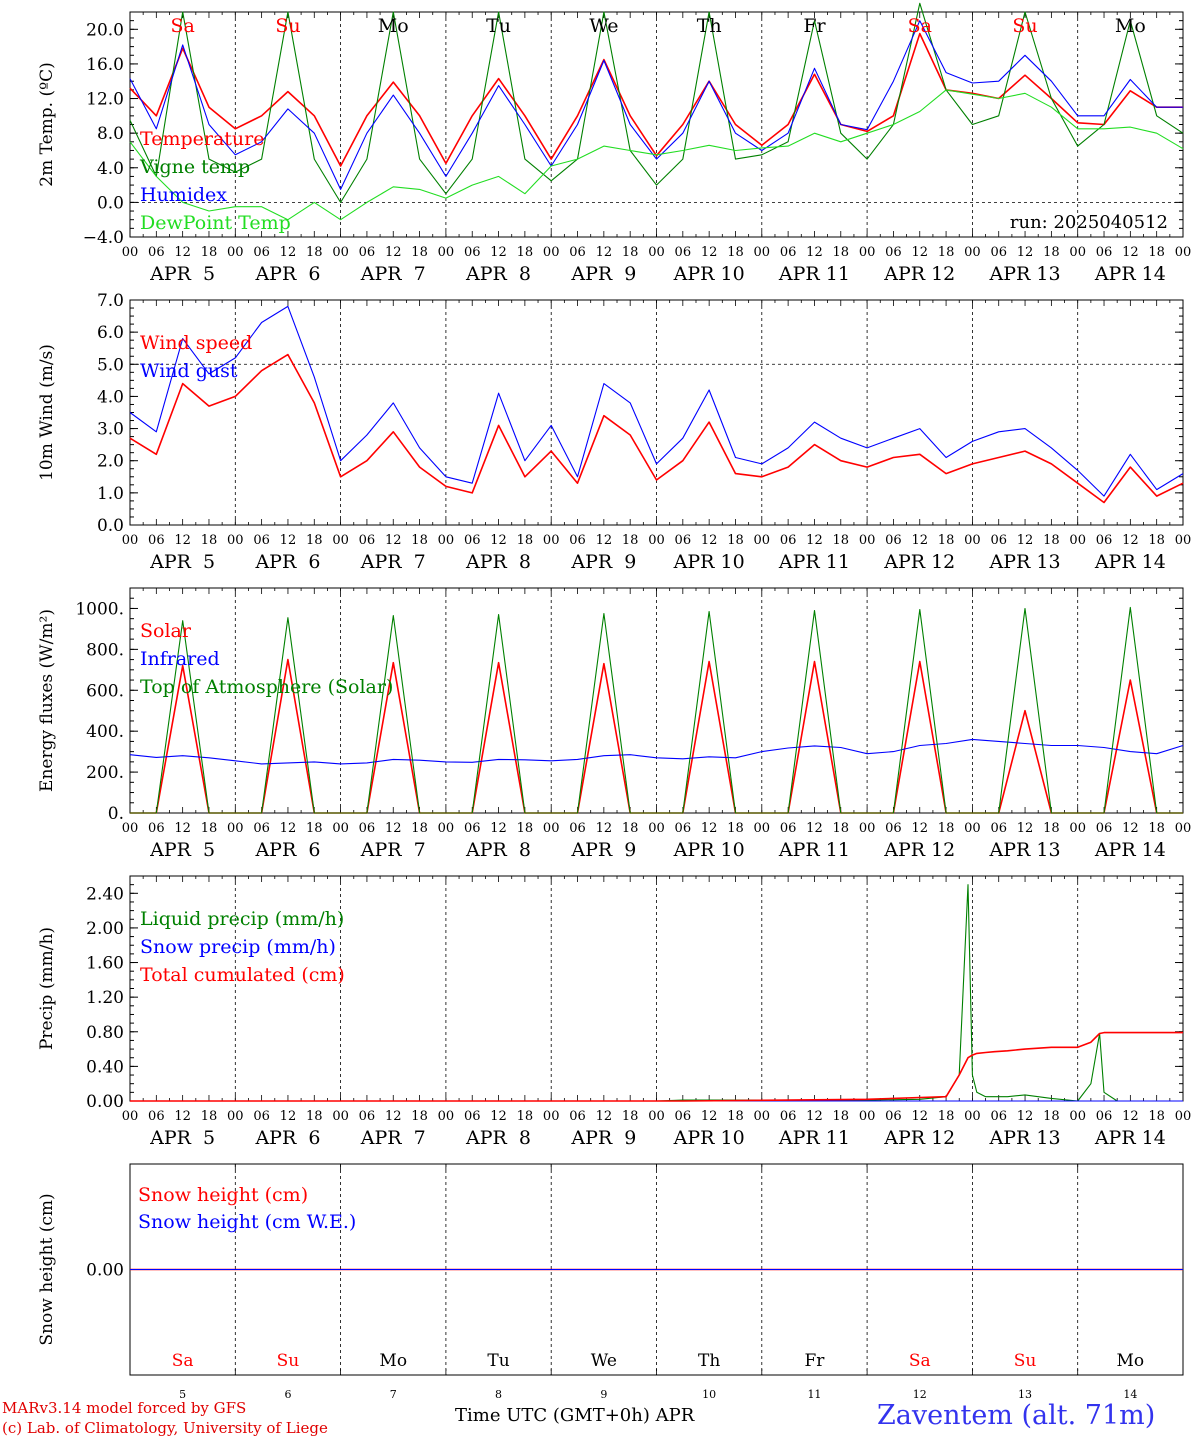  I want to click on date-label: APR 8, so click(498, 850).